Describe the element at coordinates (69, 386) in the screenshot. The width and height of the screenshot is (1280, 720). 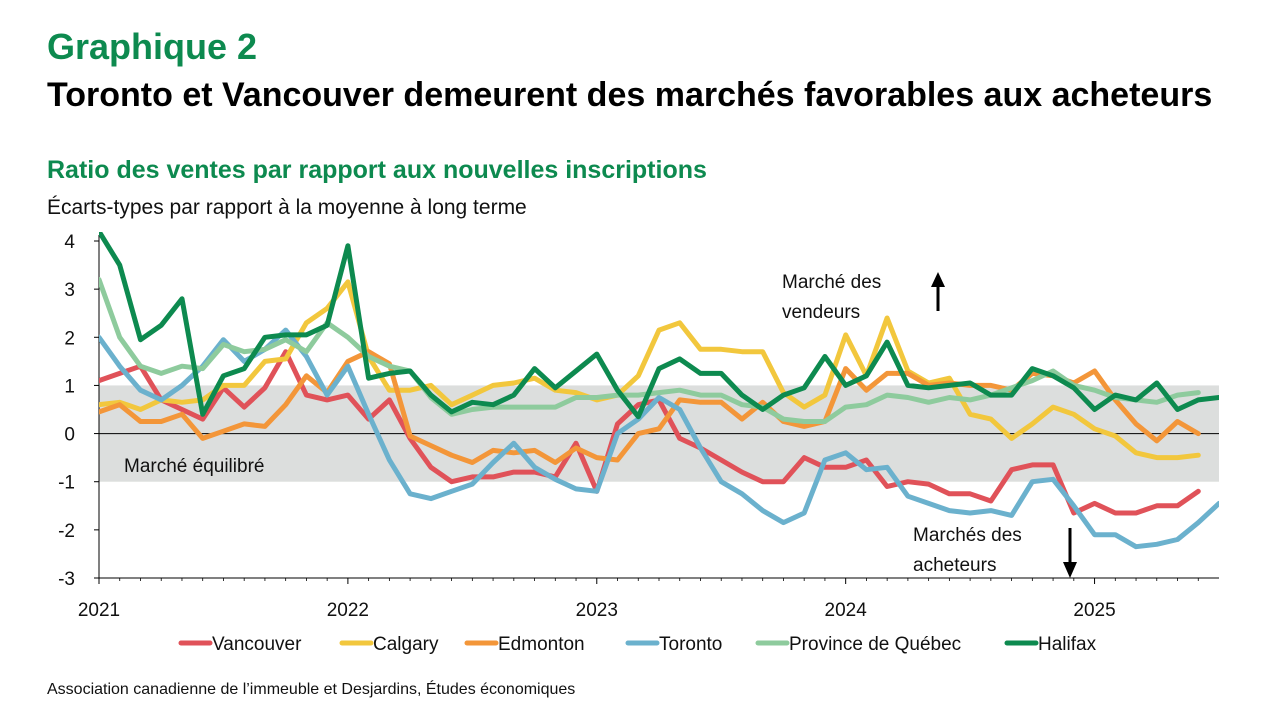
I see `y-tick-label: 1` at that location.